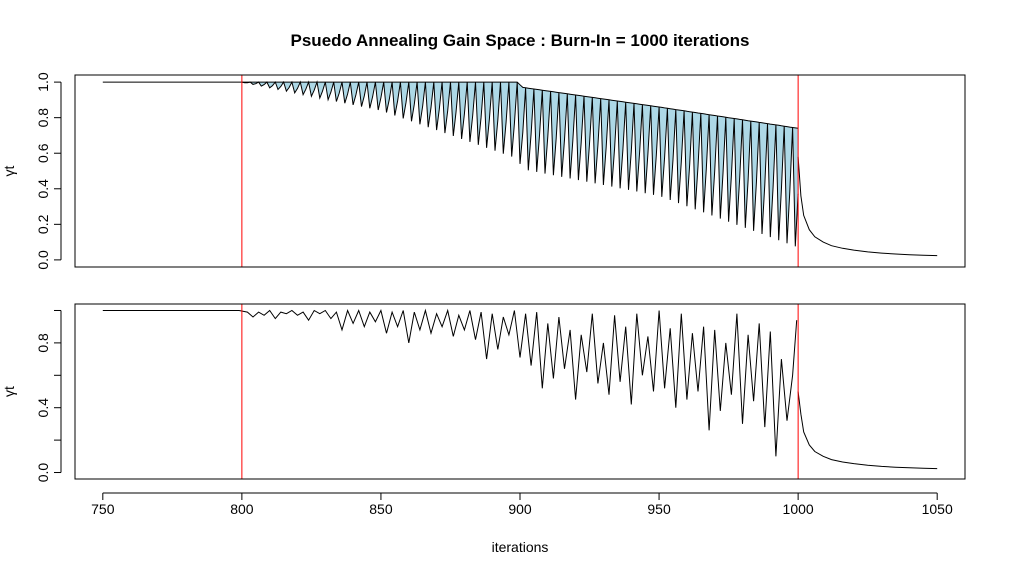 The width and height of the screenshot is (1024, 575). Describe the element at coordinates (43, 224) in the screenshot. I see `y-tick-label: 0.2` at that location.